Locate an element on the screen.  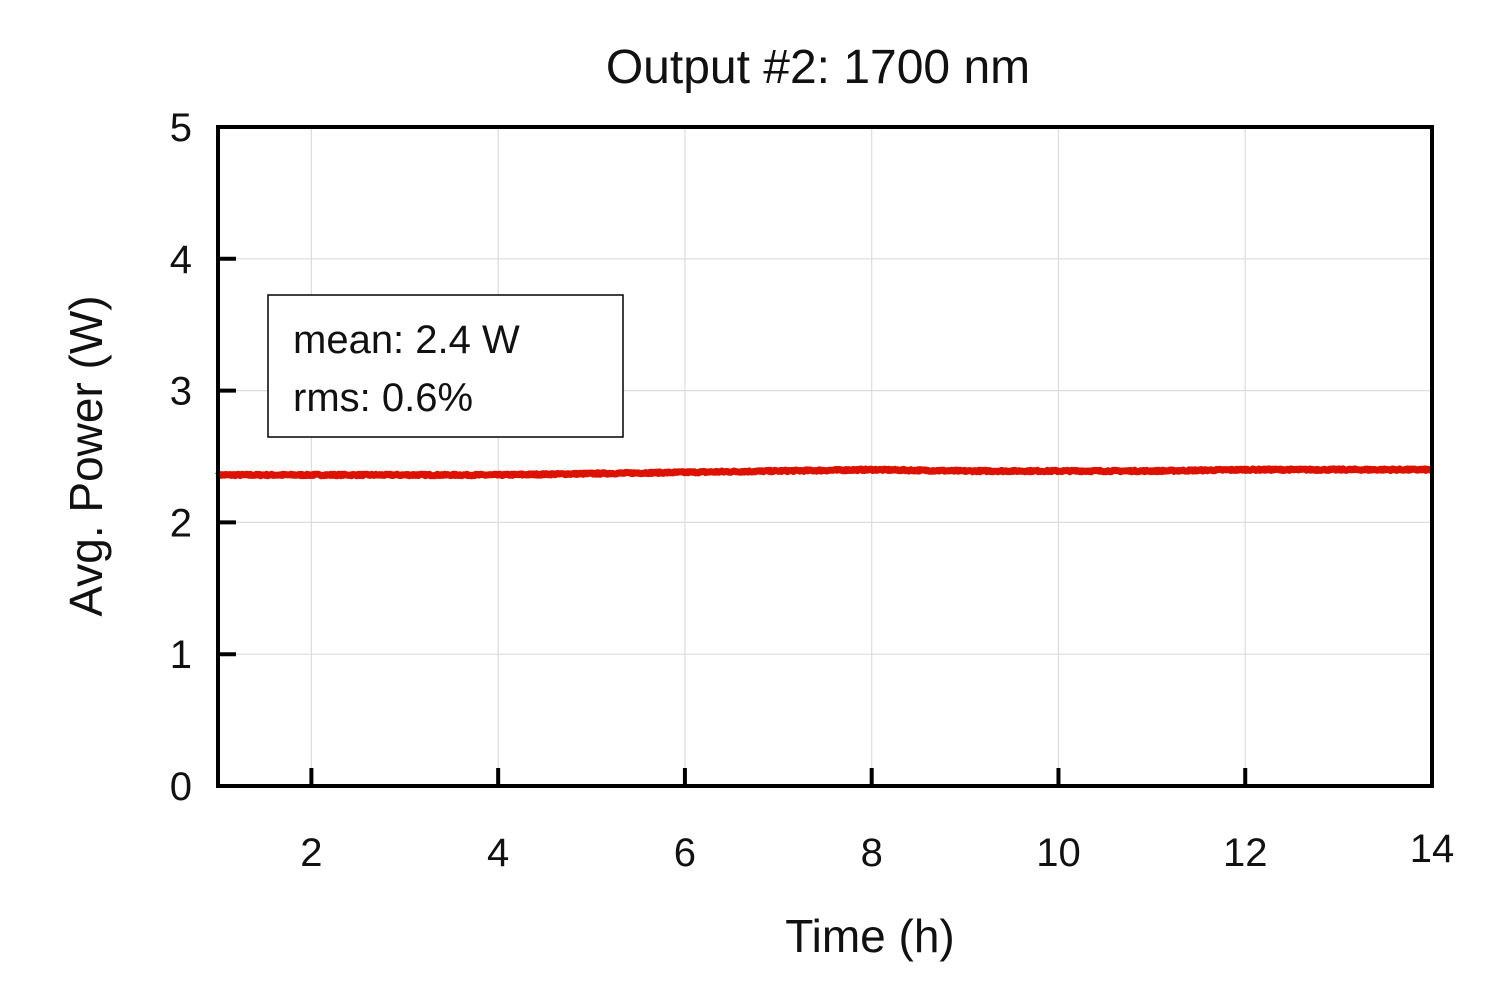
y-tick-label: 0 is located at coordinates (181, 787).